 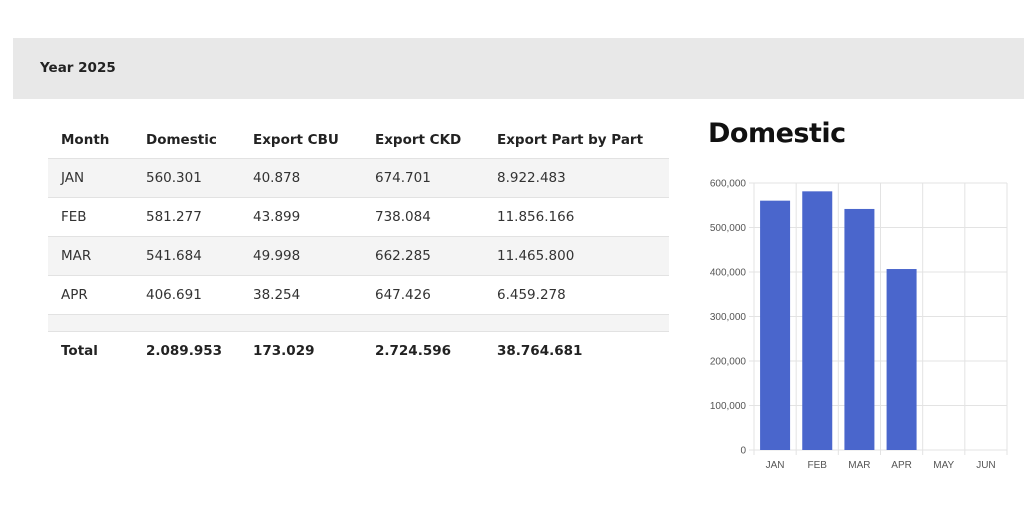 I want to click on cell-export-part-by-part: 6.459.278, so click(x=583, y=295).